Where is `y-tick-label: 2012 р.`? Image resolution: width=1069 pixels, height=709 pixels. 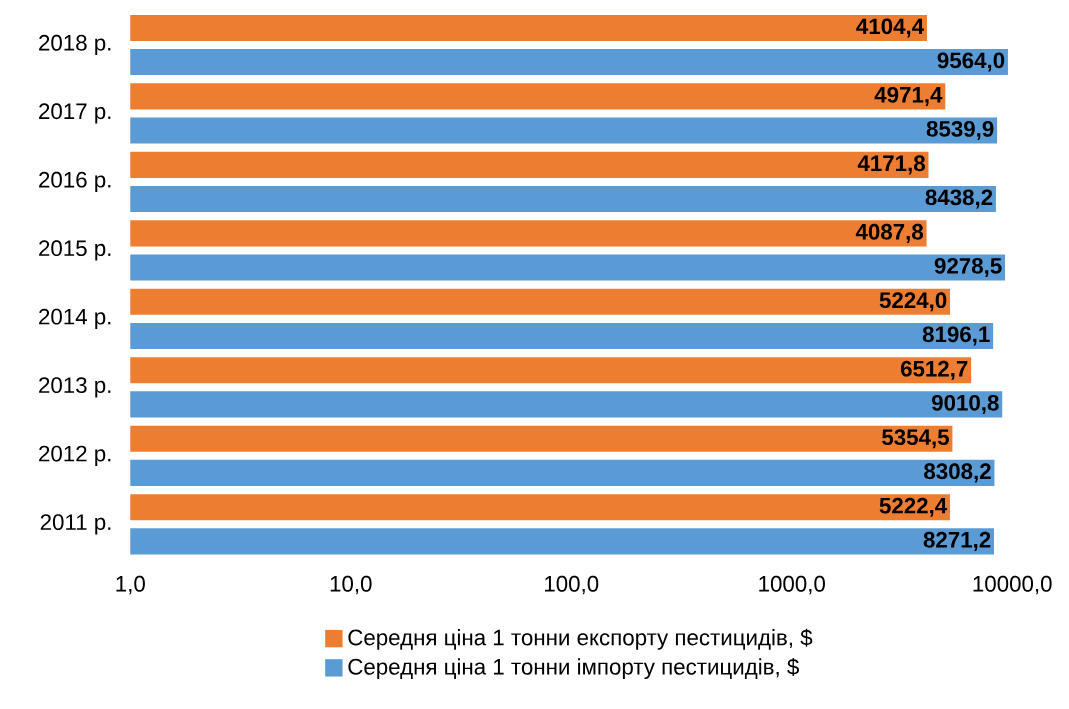
y-tick-label: 2012 р. is located at coordinates (75, 455).